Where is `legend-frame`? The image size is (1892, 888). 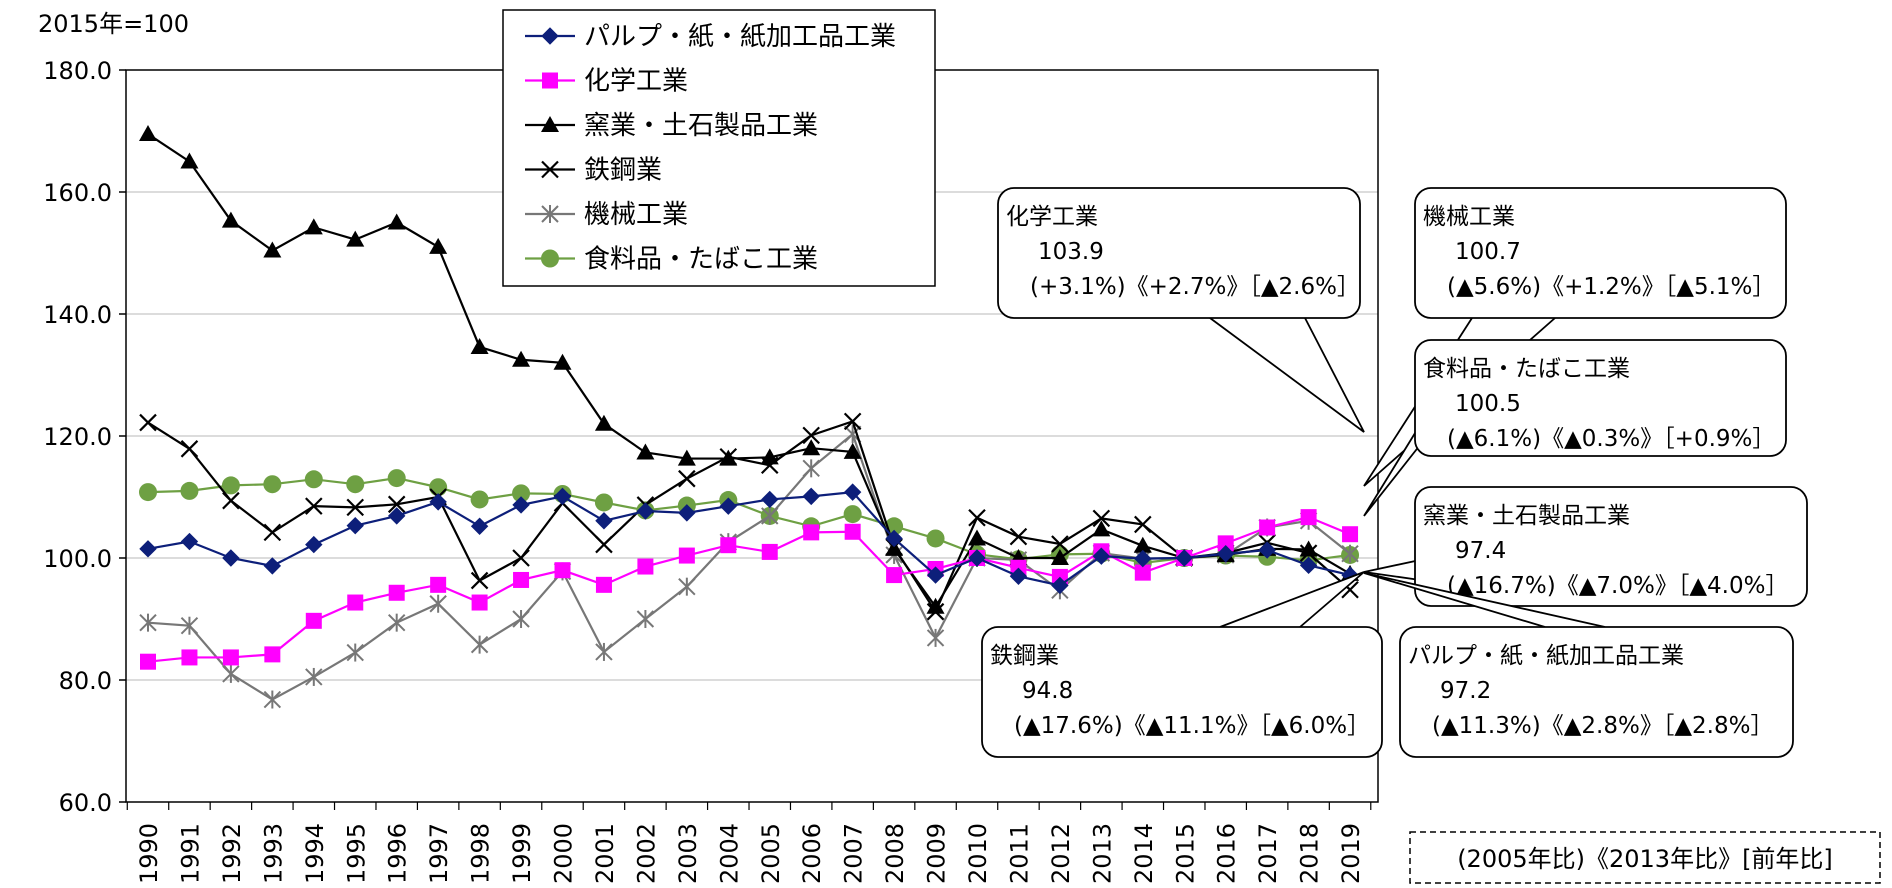
legend-frame is located at coordinates (719, 148).